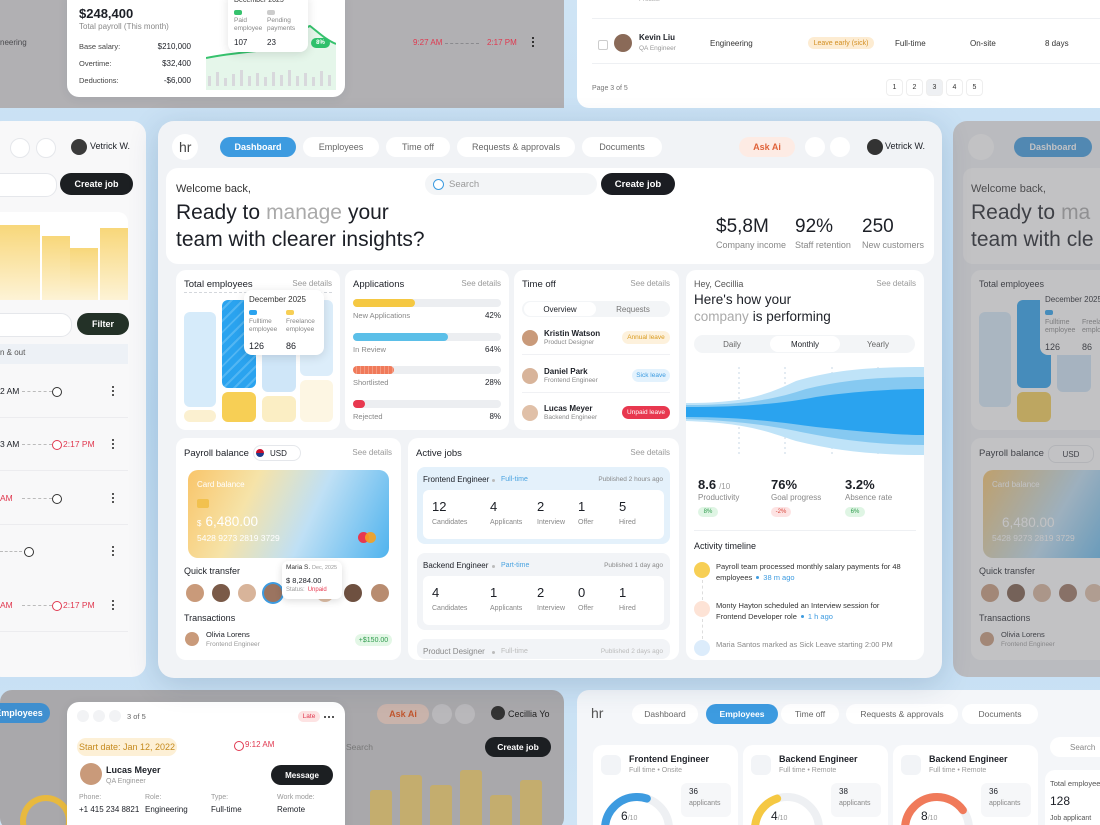 Image resolution: width=1100 pixels, height=825 pixels. What do you see at coordinates (633, 565) in the screenshot?
I see `published: Published 1 day ago` at bounding box center [633, 565].